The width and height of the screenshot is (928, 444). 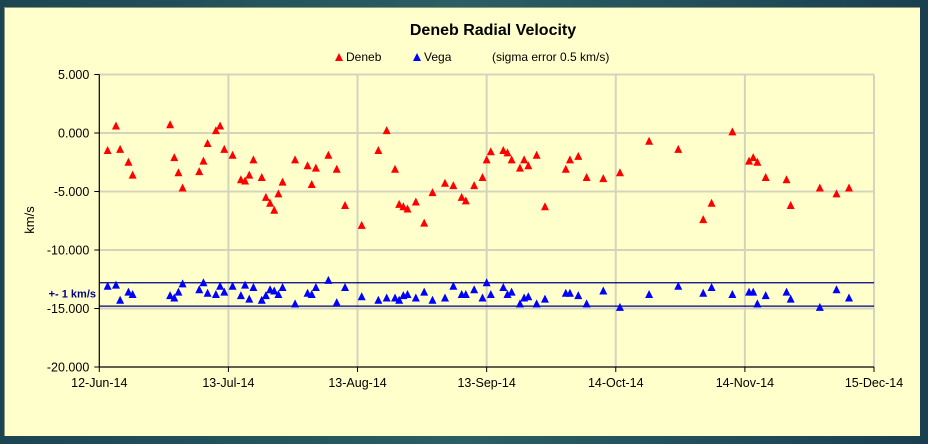 I want to click on y-tick-labels: 5.000 0.000 -5.000 -10.000 -15.000 -20.000, so click(x=68, y=221).